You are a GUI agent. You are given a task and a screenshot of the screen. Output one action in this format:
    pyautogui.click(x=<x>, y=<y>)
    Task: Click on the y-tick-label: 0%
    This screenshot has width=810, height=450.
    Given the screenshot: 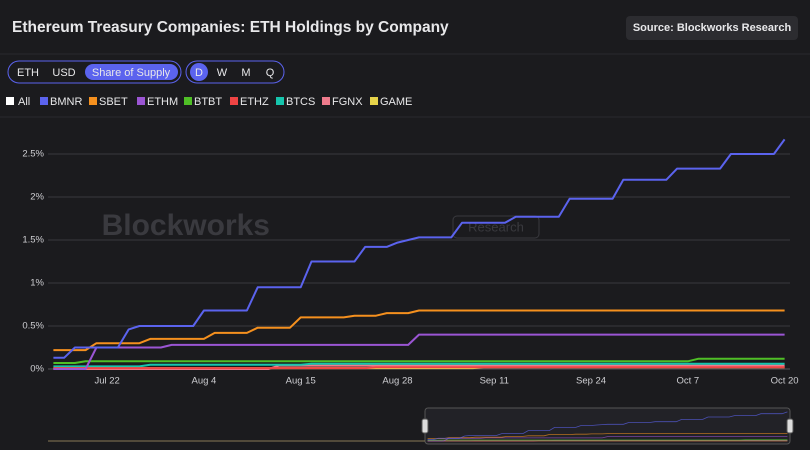 What is the action you would take?
    pyautogui.click(x=37, y=369)
    